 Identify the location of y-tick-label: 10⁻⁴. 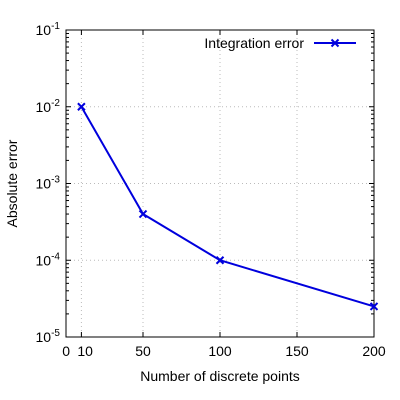
(48, 259).